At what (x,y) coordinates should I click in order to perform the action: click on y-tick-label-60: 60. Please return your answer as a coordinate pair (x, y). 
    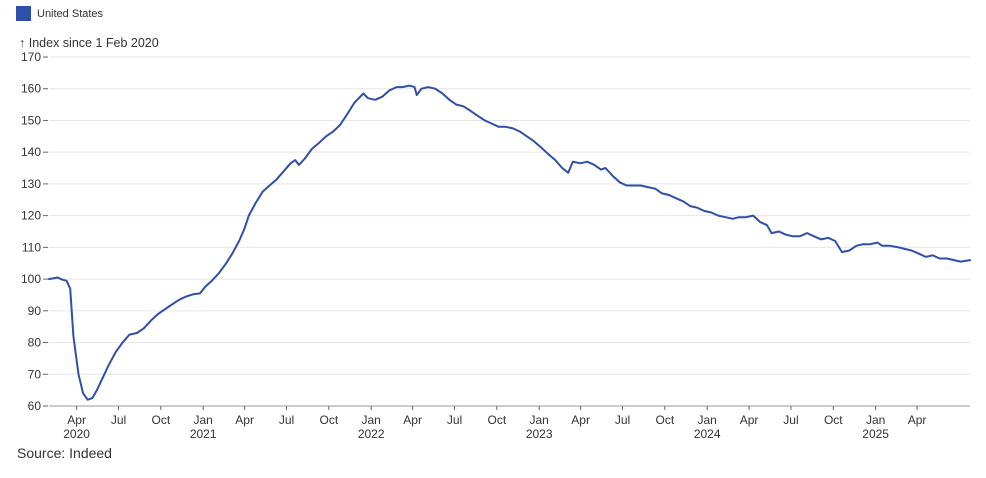
    Looking at the image, I should click on (35, 406).